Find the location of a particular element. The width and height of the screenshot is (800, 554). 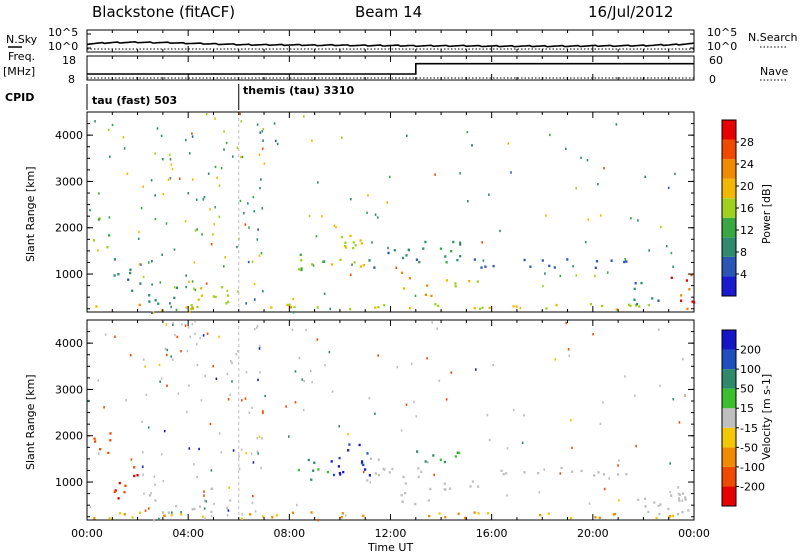

colorbar-swatch is located at coordinates (729, 169).